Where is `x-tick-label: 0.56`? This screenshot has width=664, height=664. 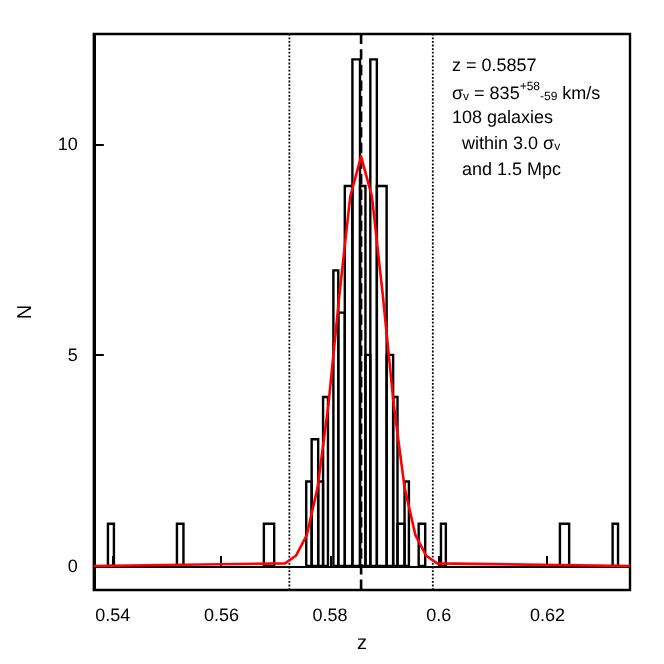
x-tick-label: 0.56 is located at coordinates (221, 615).